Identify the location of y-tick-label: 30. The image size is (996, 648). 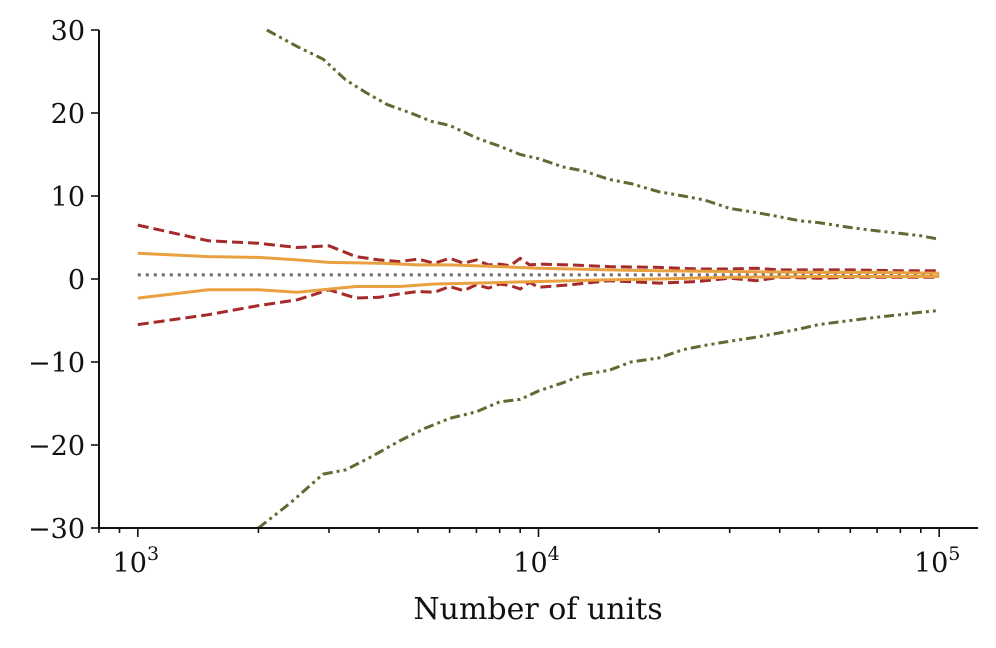
(68, 31).